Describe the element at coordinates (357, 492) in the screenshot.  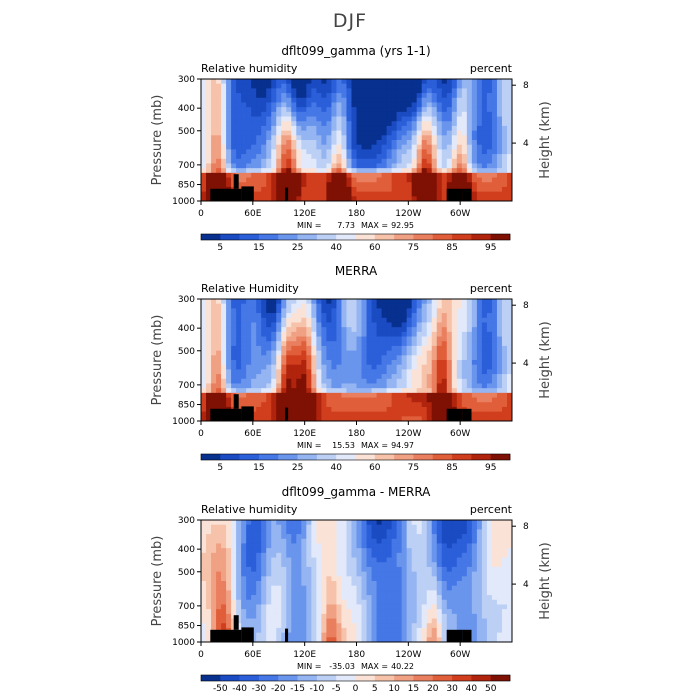
I see `panel-title: dflt099_gamma - MERRA` at that location.